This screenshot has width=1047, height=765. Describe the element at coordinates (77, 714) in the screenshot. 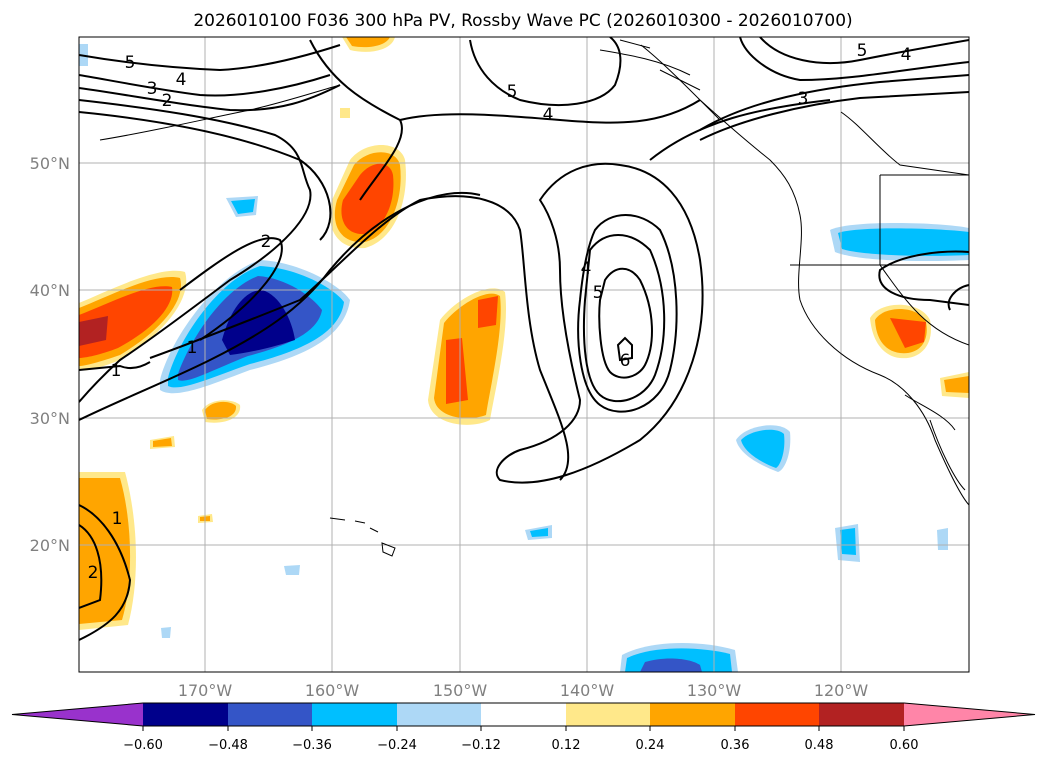

I see `colorbar-under-triangle` at that location.